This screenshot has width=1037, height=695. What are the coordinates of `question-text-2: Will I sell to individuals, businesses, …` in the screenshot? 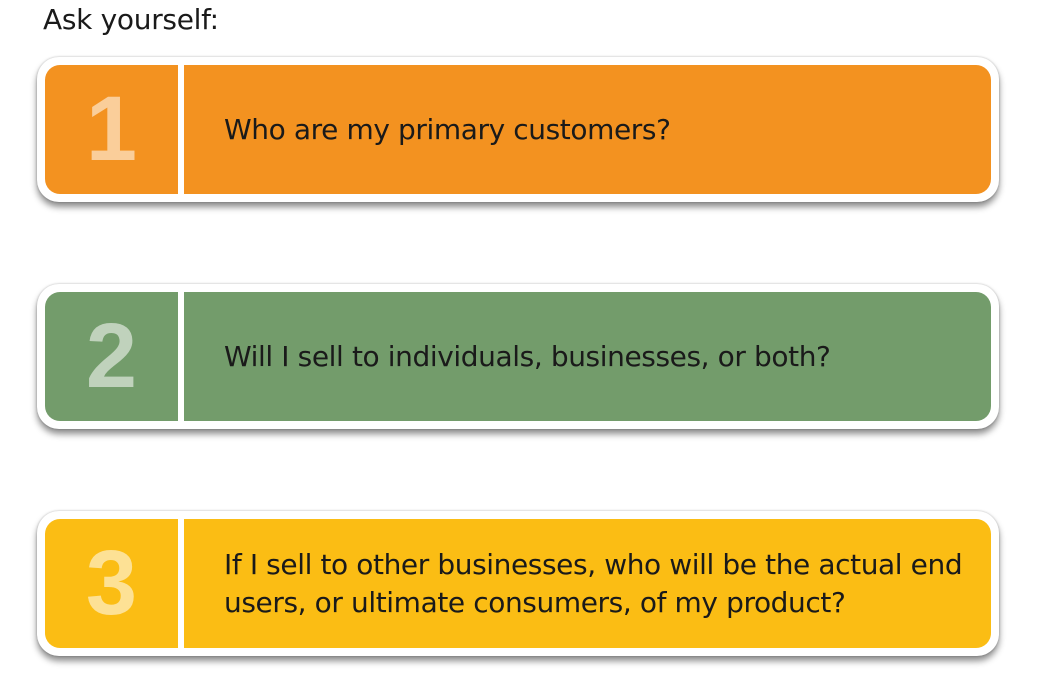 It's located at (587, 356).